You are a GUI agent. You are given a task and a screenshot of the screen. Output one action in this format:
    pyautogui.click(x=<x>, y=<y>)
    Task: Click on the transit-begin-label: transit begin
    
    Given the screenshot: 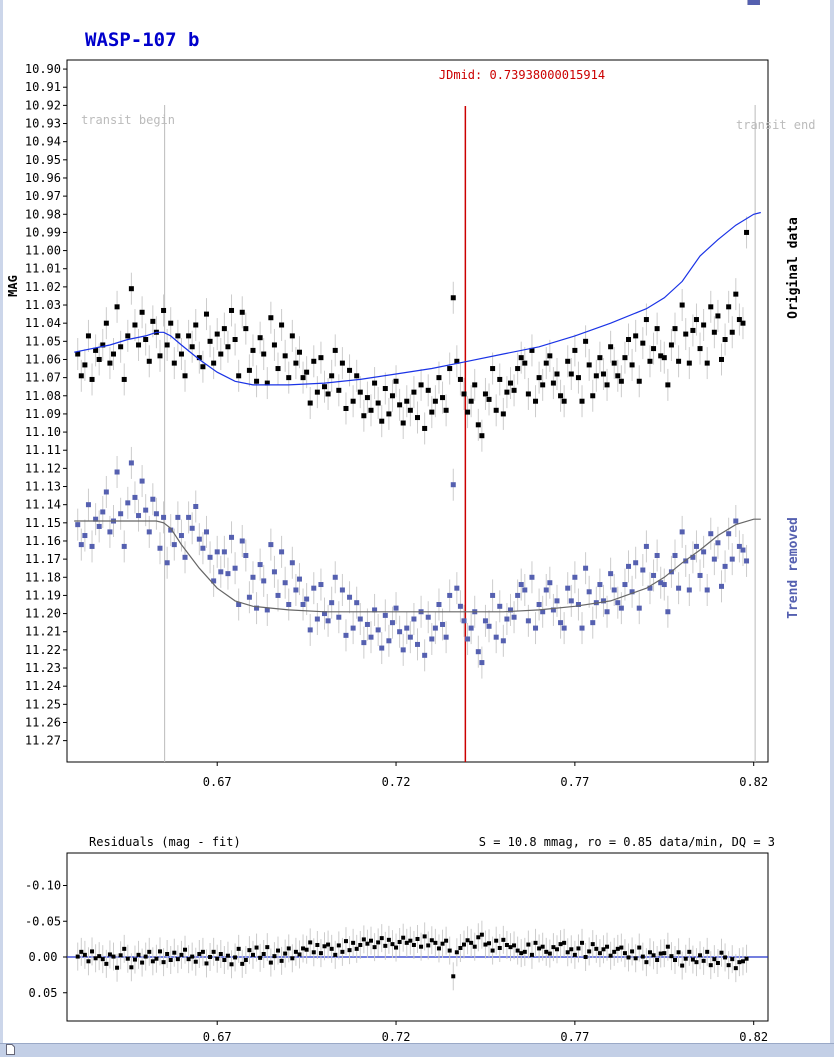 What is the action you would take?
    pyautogui.click(x=128, y=120)
    